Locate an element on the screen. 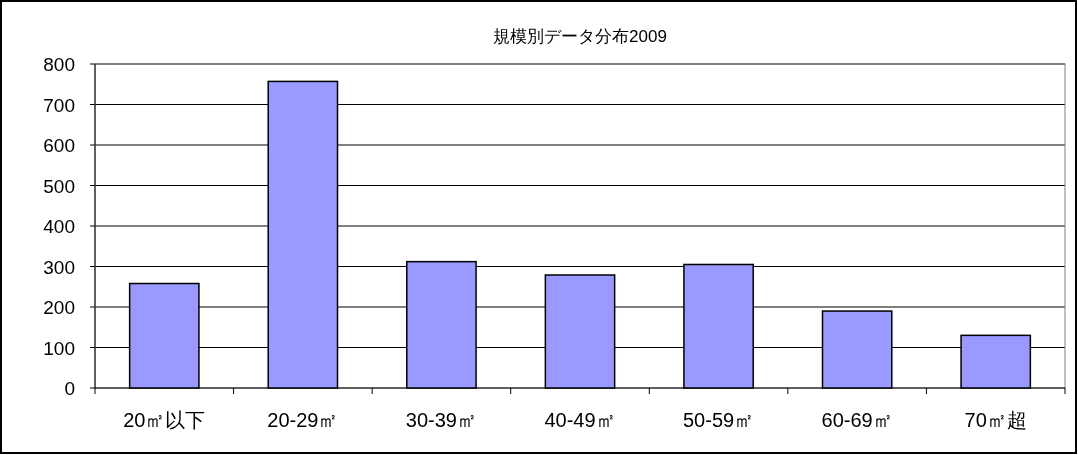  x-tick-label: 50-59㎡ is located at coordinates (718, 420).